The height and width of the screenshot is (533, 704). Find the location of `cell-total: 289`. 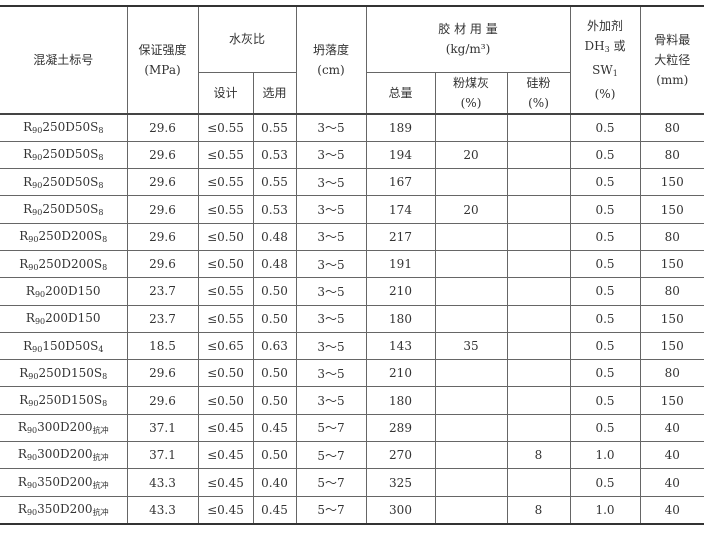

cell-total: 289 is located at coordinates (400, 428).